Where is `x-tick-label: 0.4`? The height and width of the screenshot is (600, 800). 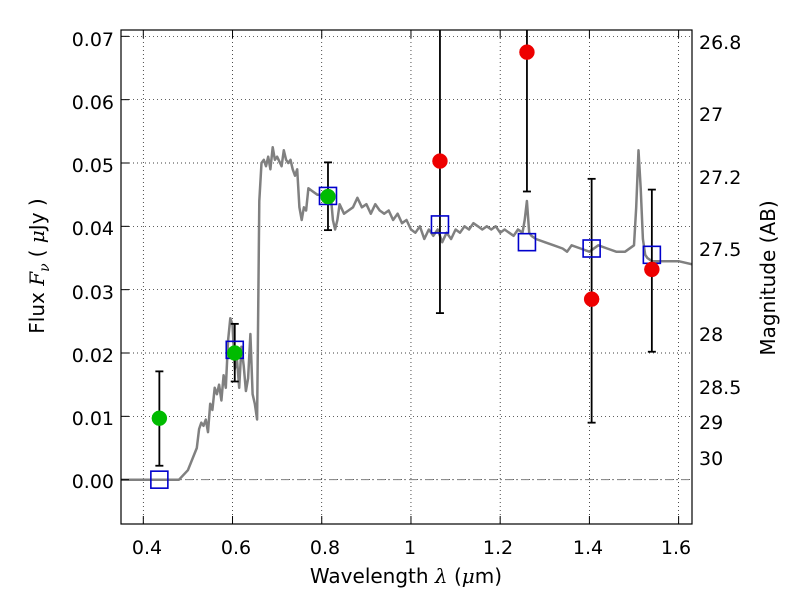 x-tick-label: 0.4 is located at coordinates (147, 548).